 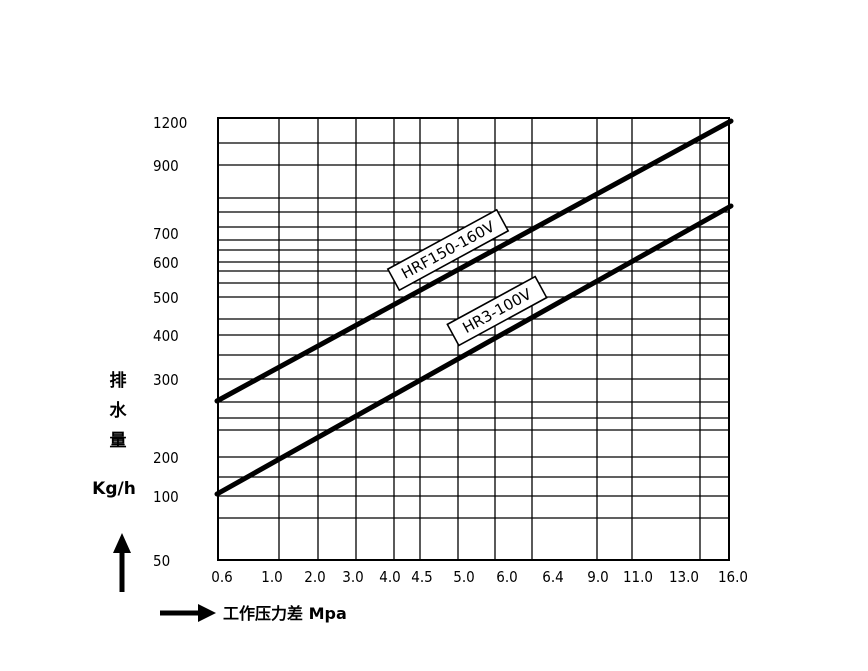 What do you see at coordinates (684, 577) in the screenshot?
I see `x-tick-label: 13.0` at bounding box center [684, 577].